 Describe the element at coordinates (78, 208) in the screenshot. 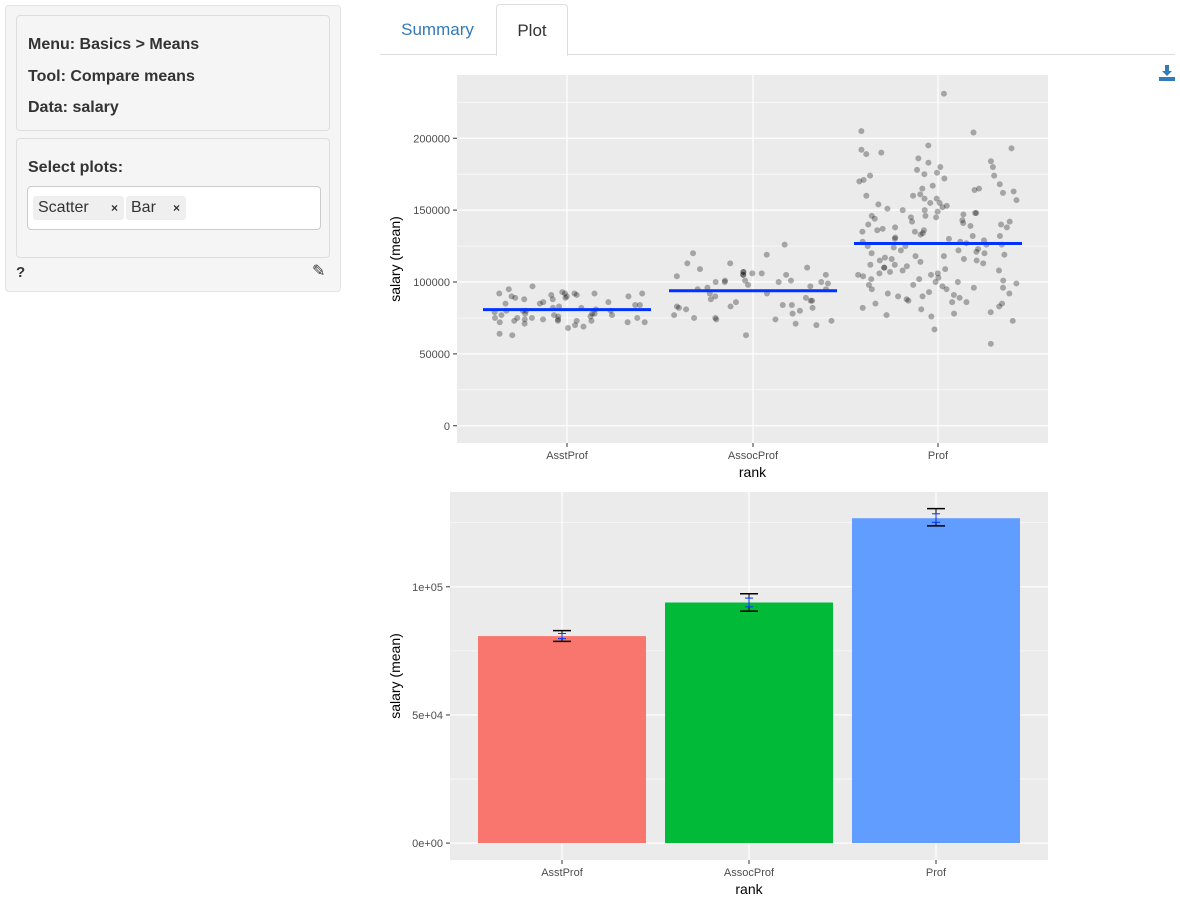

I see `chip-scatter: Scatter ×` at that location.